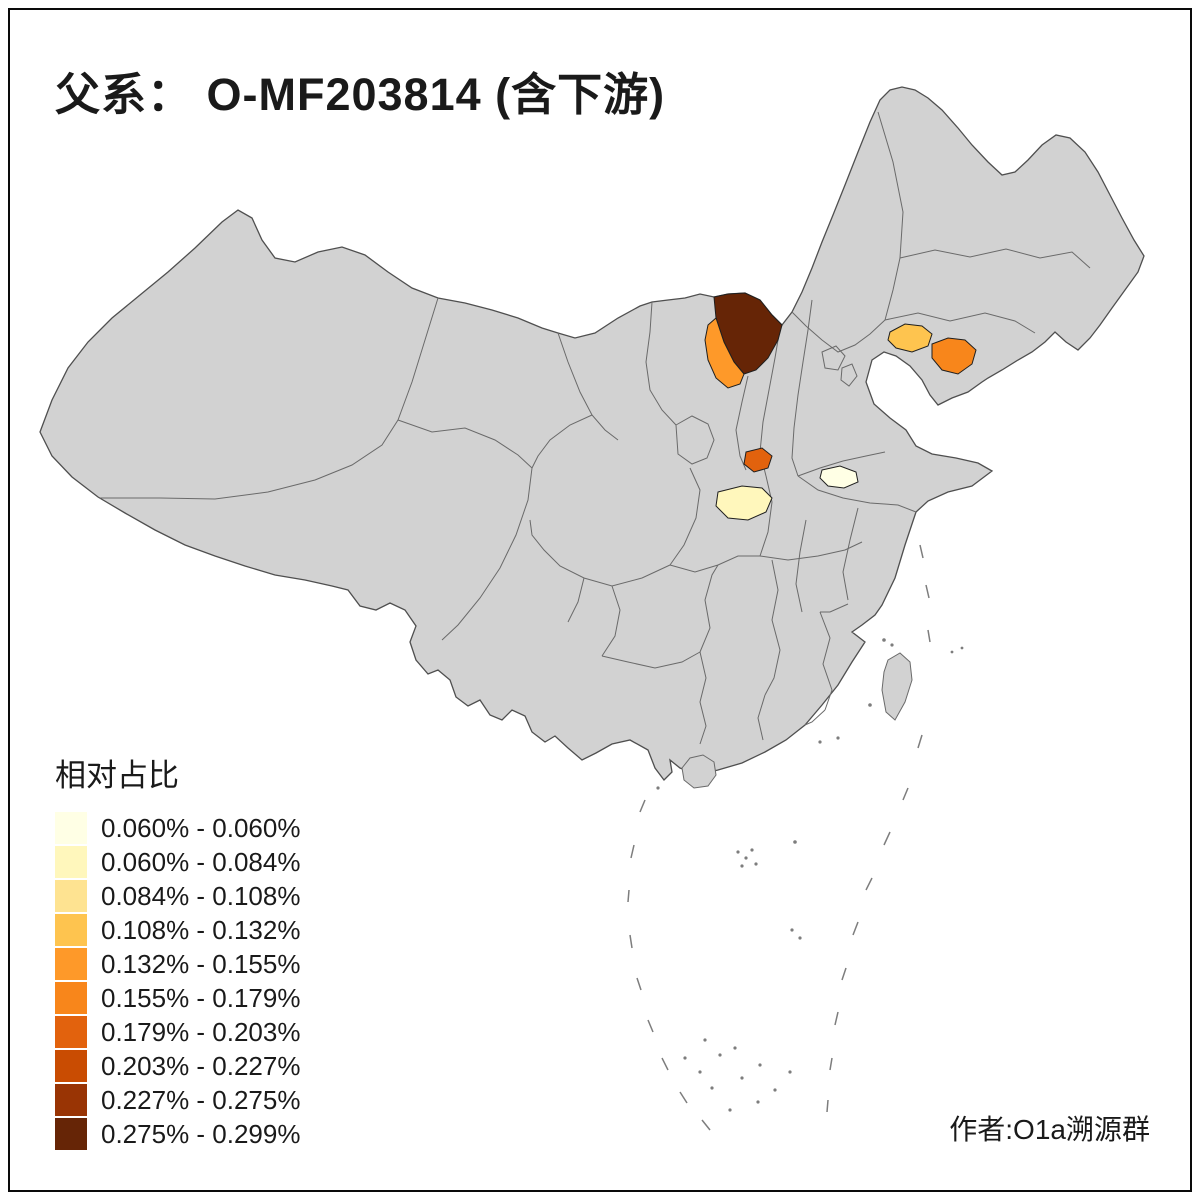 This screenshot has height=1200, width=1200. What do you see at coordinates (201, 963) in the screenshot?
I see `legend-label: 0.132% - 0.155%` at bounding box center [201, 963].